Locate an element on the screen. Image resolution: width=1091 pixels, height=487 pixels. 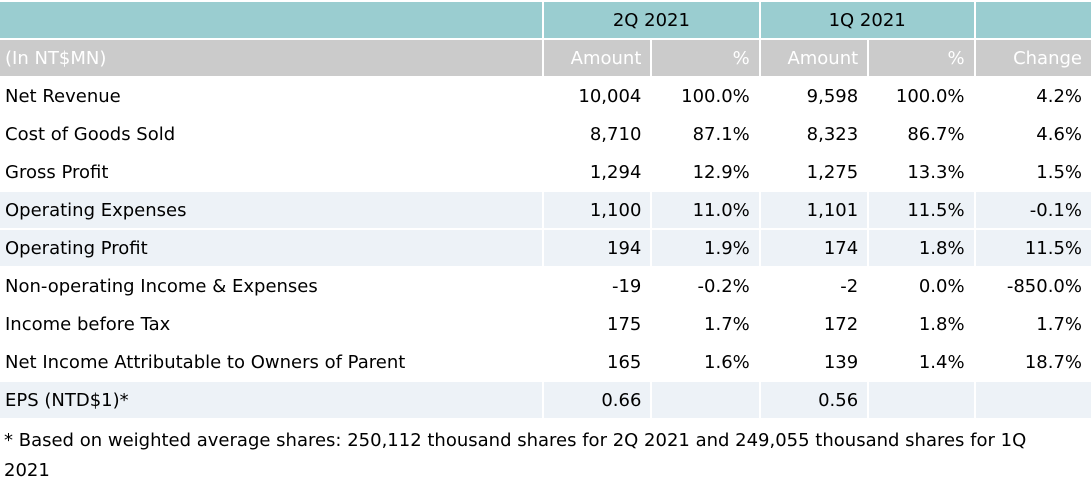
header-1q-amount: Amount is located at coordinates (814, 58).